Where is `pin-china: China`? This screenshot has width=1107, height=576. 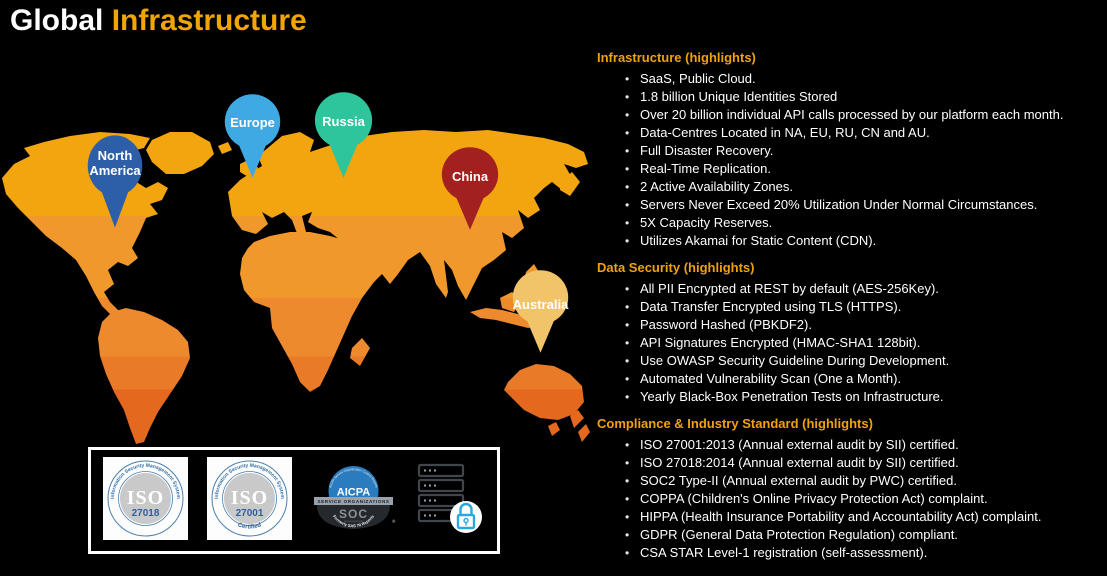
pin-china: China is located at coordinates (470, 188).